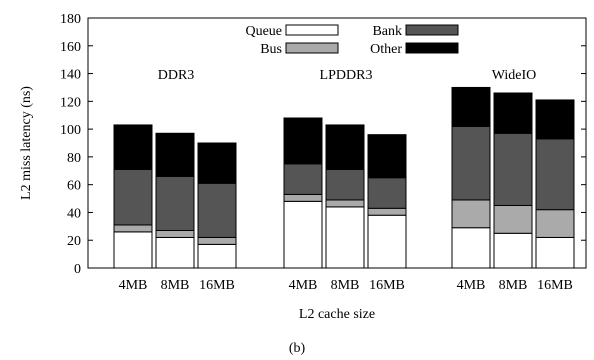 This screenshot has width=594, height=360. Describe the element at coordinates (77, 269) in the screenshot. I see `y-tick-label: 0` at that location.